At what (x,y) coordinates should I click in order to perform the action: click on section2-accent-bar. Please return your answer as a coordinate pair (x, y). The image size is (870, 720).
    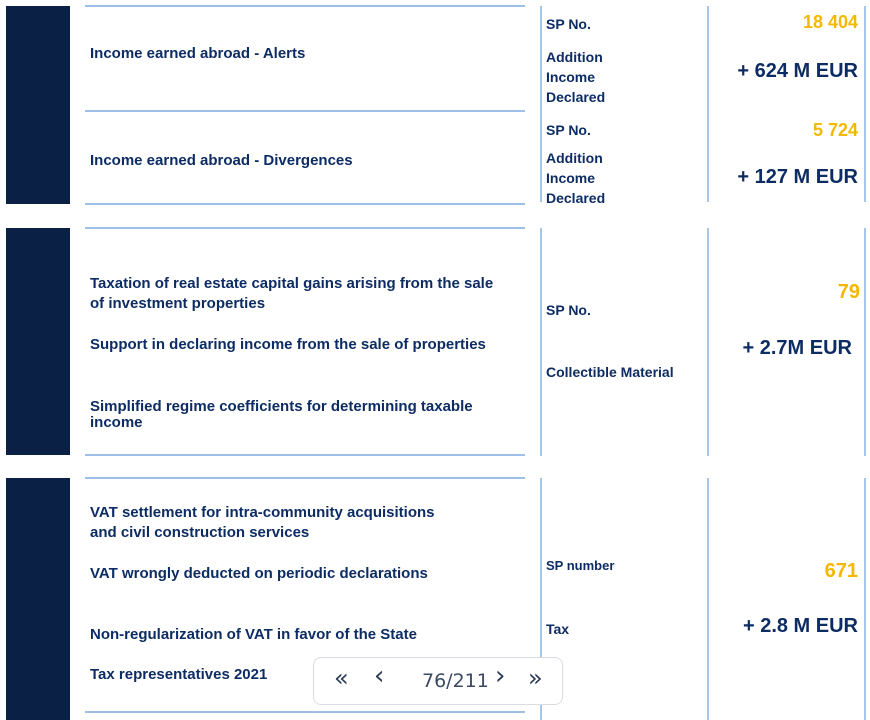
    Looking at the image, I should click on (38, 341).